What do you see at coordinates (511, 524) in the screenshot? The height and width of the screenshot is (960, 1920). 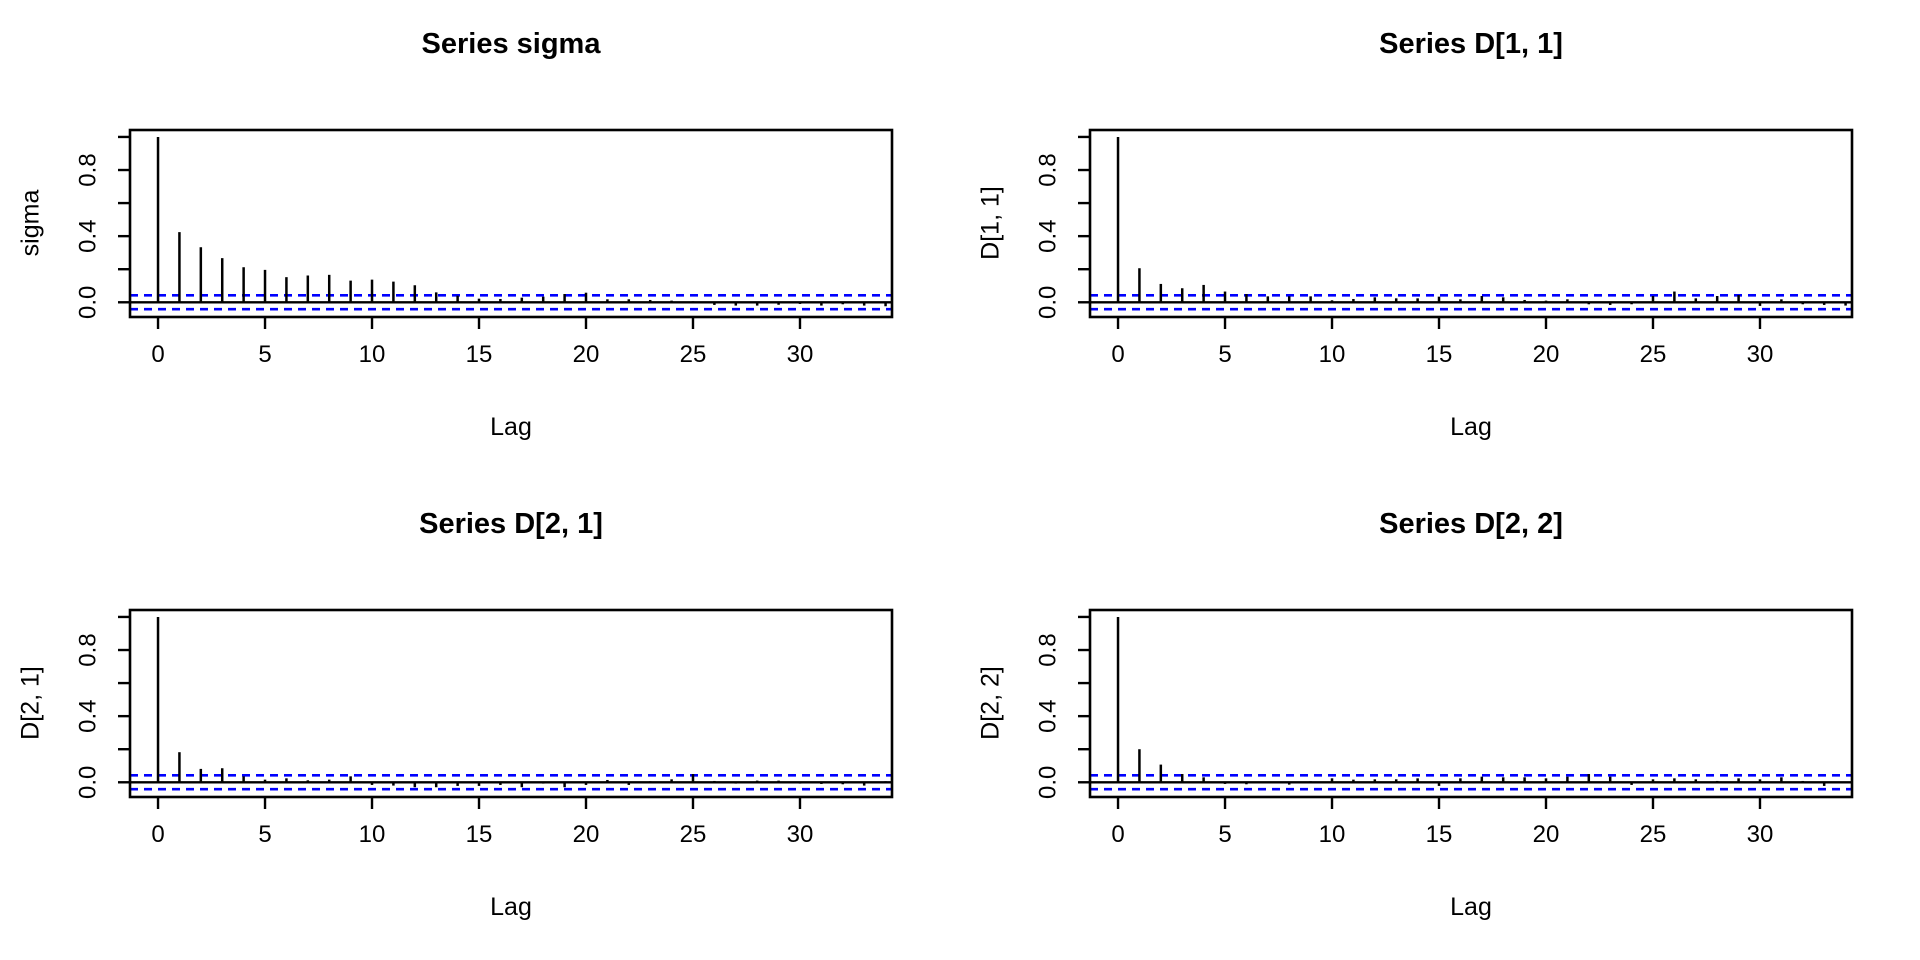 I see `panel-title: Series D[2, 1]` at bounding box center [511, 524].